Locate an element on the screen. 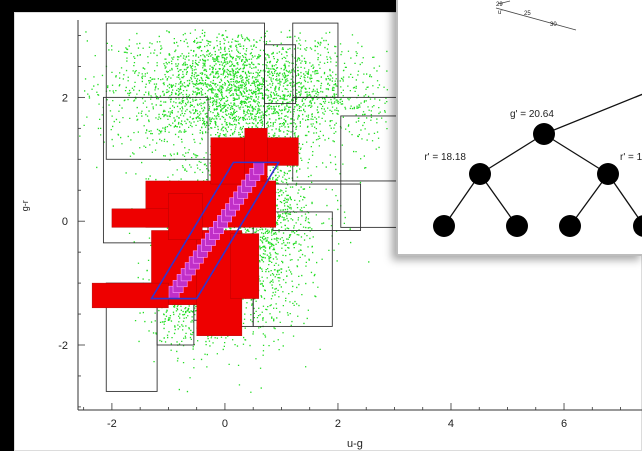 The image size is (642, 451). y-tick-label: 2 is located at coordinates (65, 98).